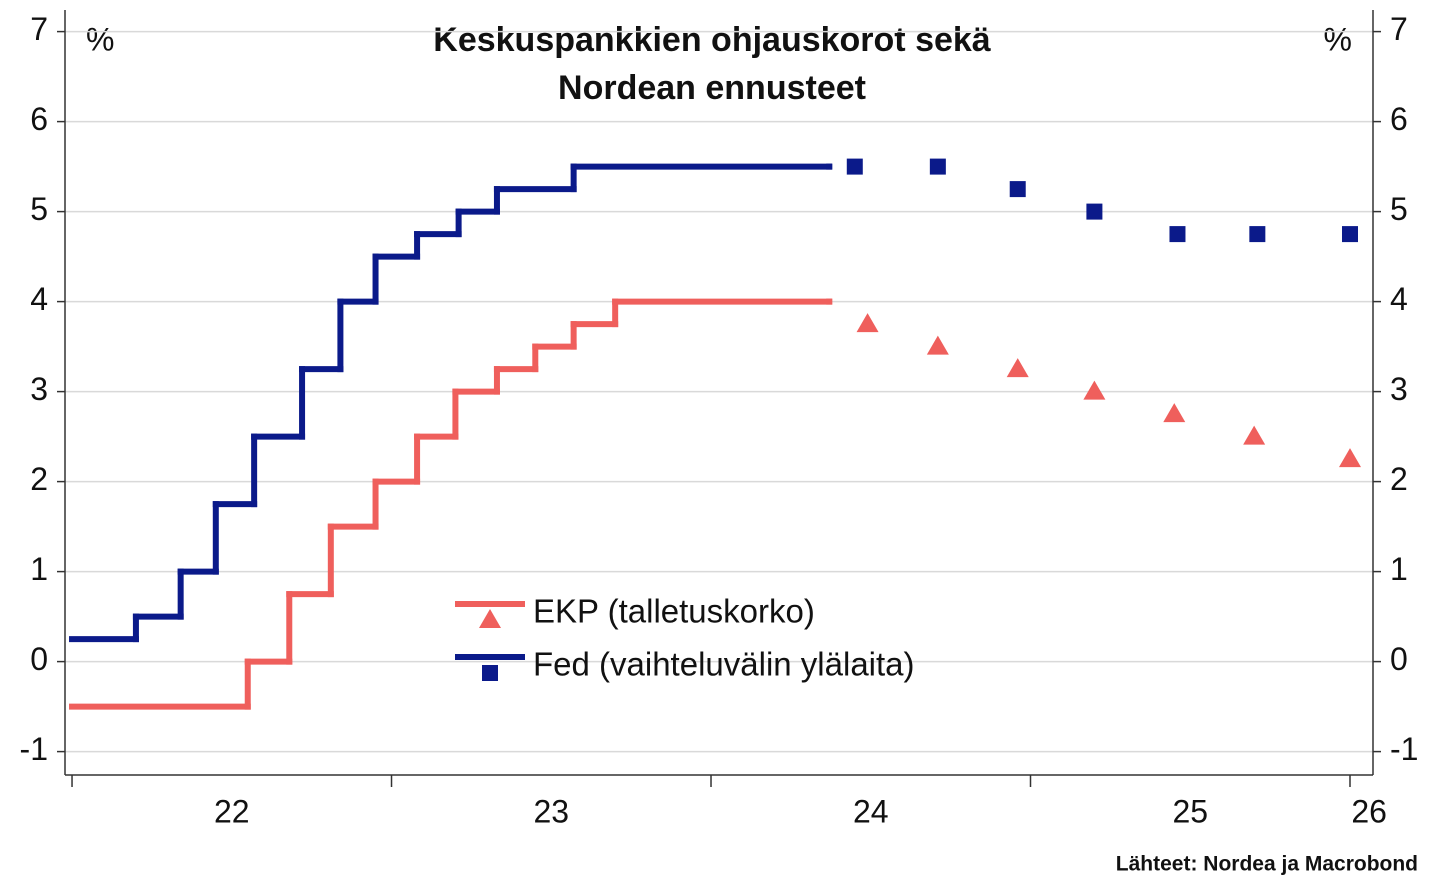 The height and width of the screenshot is (880, 1435). I want to click on x-tick-label: 22, so click(232, 811).